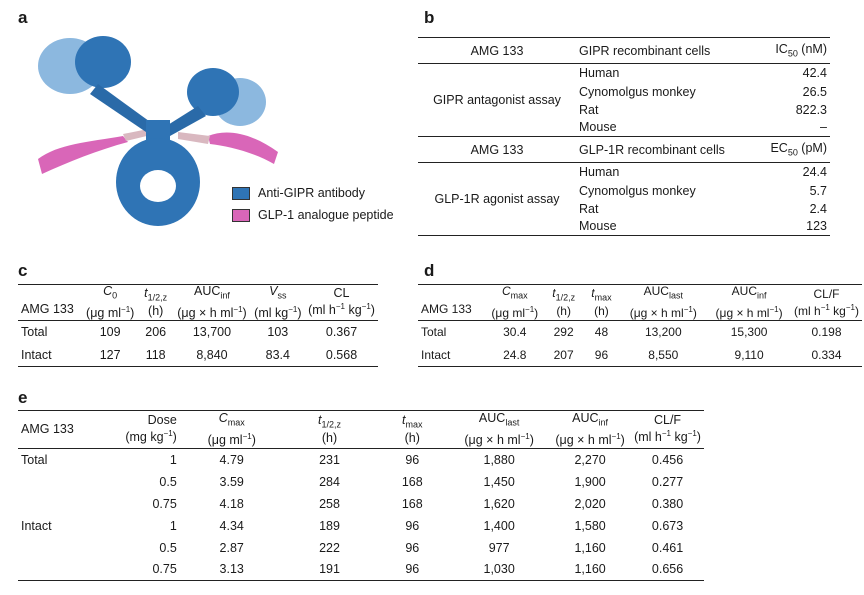 The height and width of the screenshot is (595, 864). I want to click on b-h2-amg: AMG 133, so click(497, 149).